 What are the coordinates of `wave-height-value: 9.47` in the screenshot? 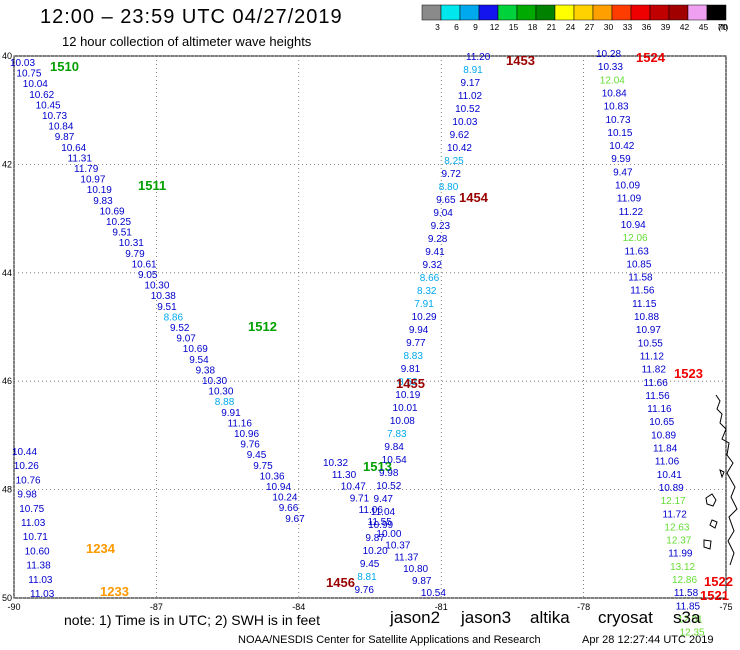 It's located at (384, 499).